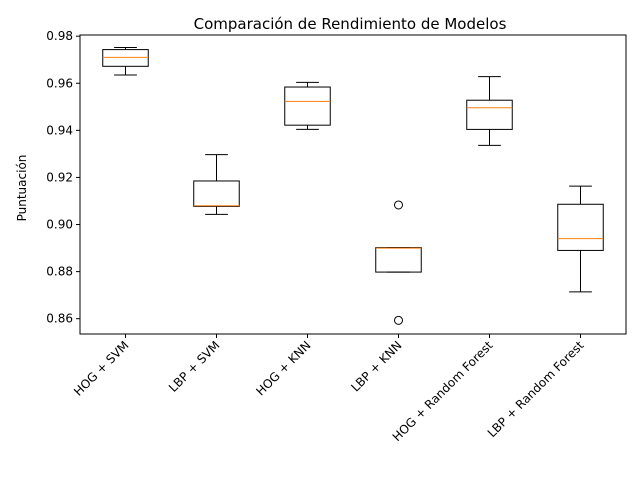  What do you see at coordinates (536, 389) in the screenshot?
I see `x-tick-label: LBP + Random Forest` at bounding box center [536, 389].